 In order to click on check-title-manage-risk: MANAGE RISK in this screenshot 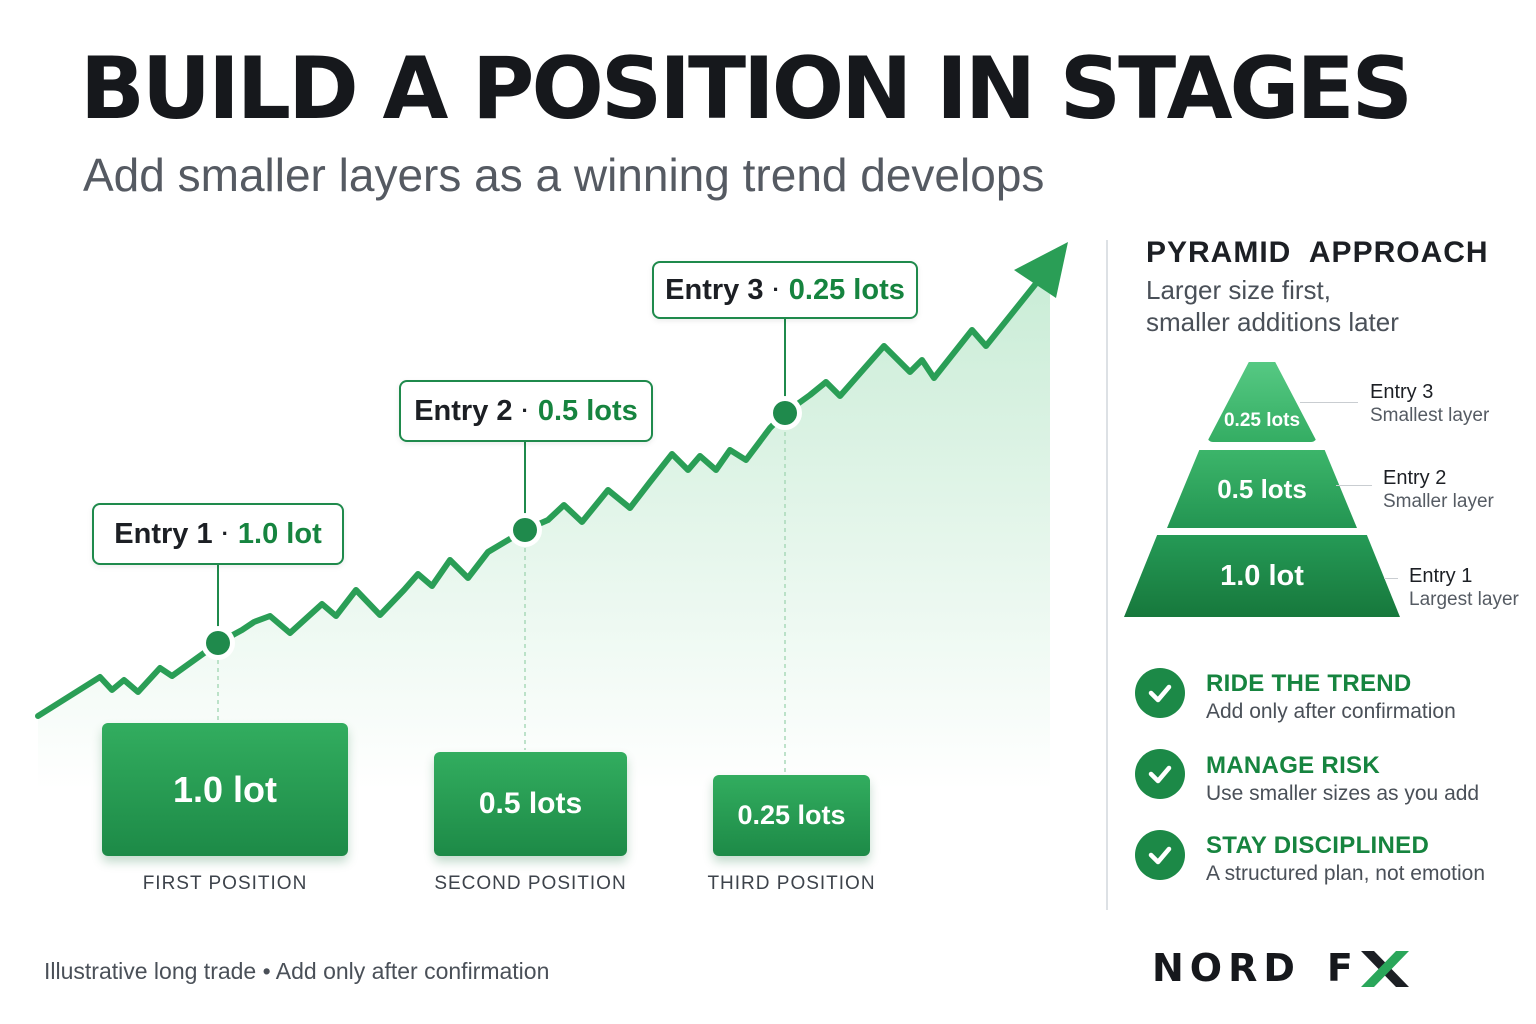, I will do `click(1293, 765)`.